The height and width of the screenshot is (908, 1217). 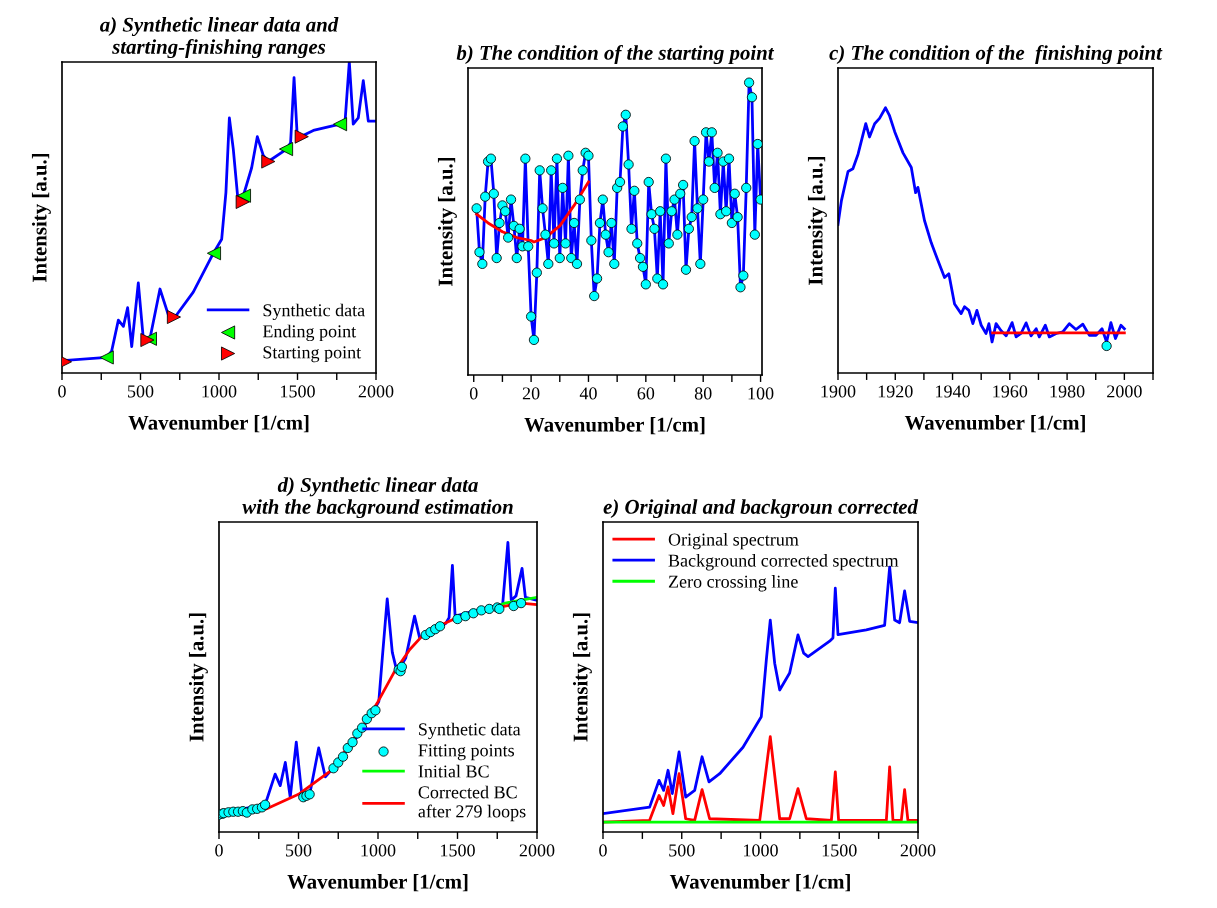 What do you see at coordinates (895, 391) in the screenshot?
I see `x-tick-label: 1920` at bounding box center [895, 391].